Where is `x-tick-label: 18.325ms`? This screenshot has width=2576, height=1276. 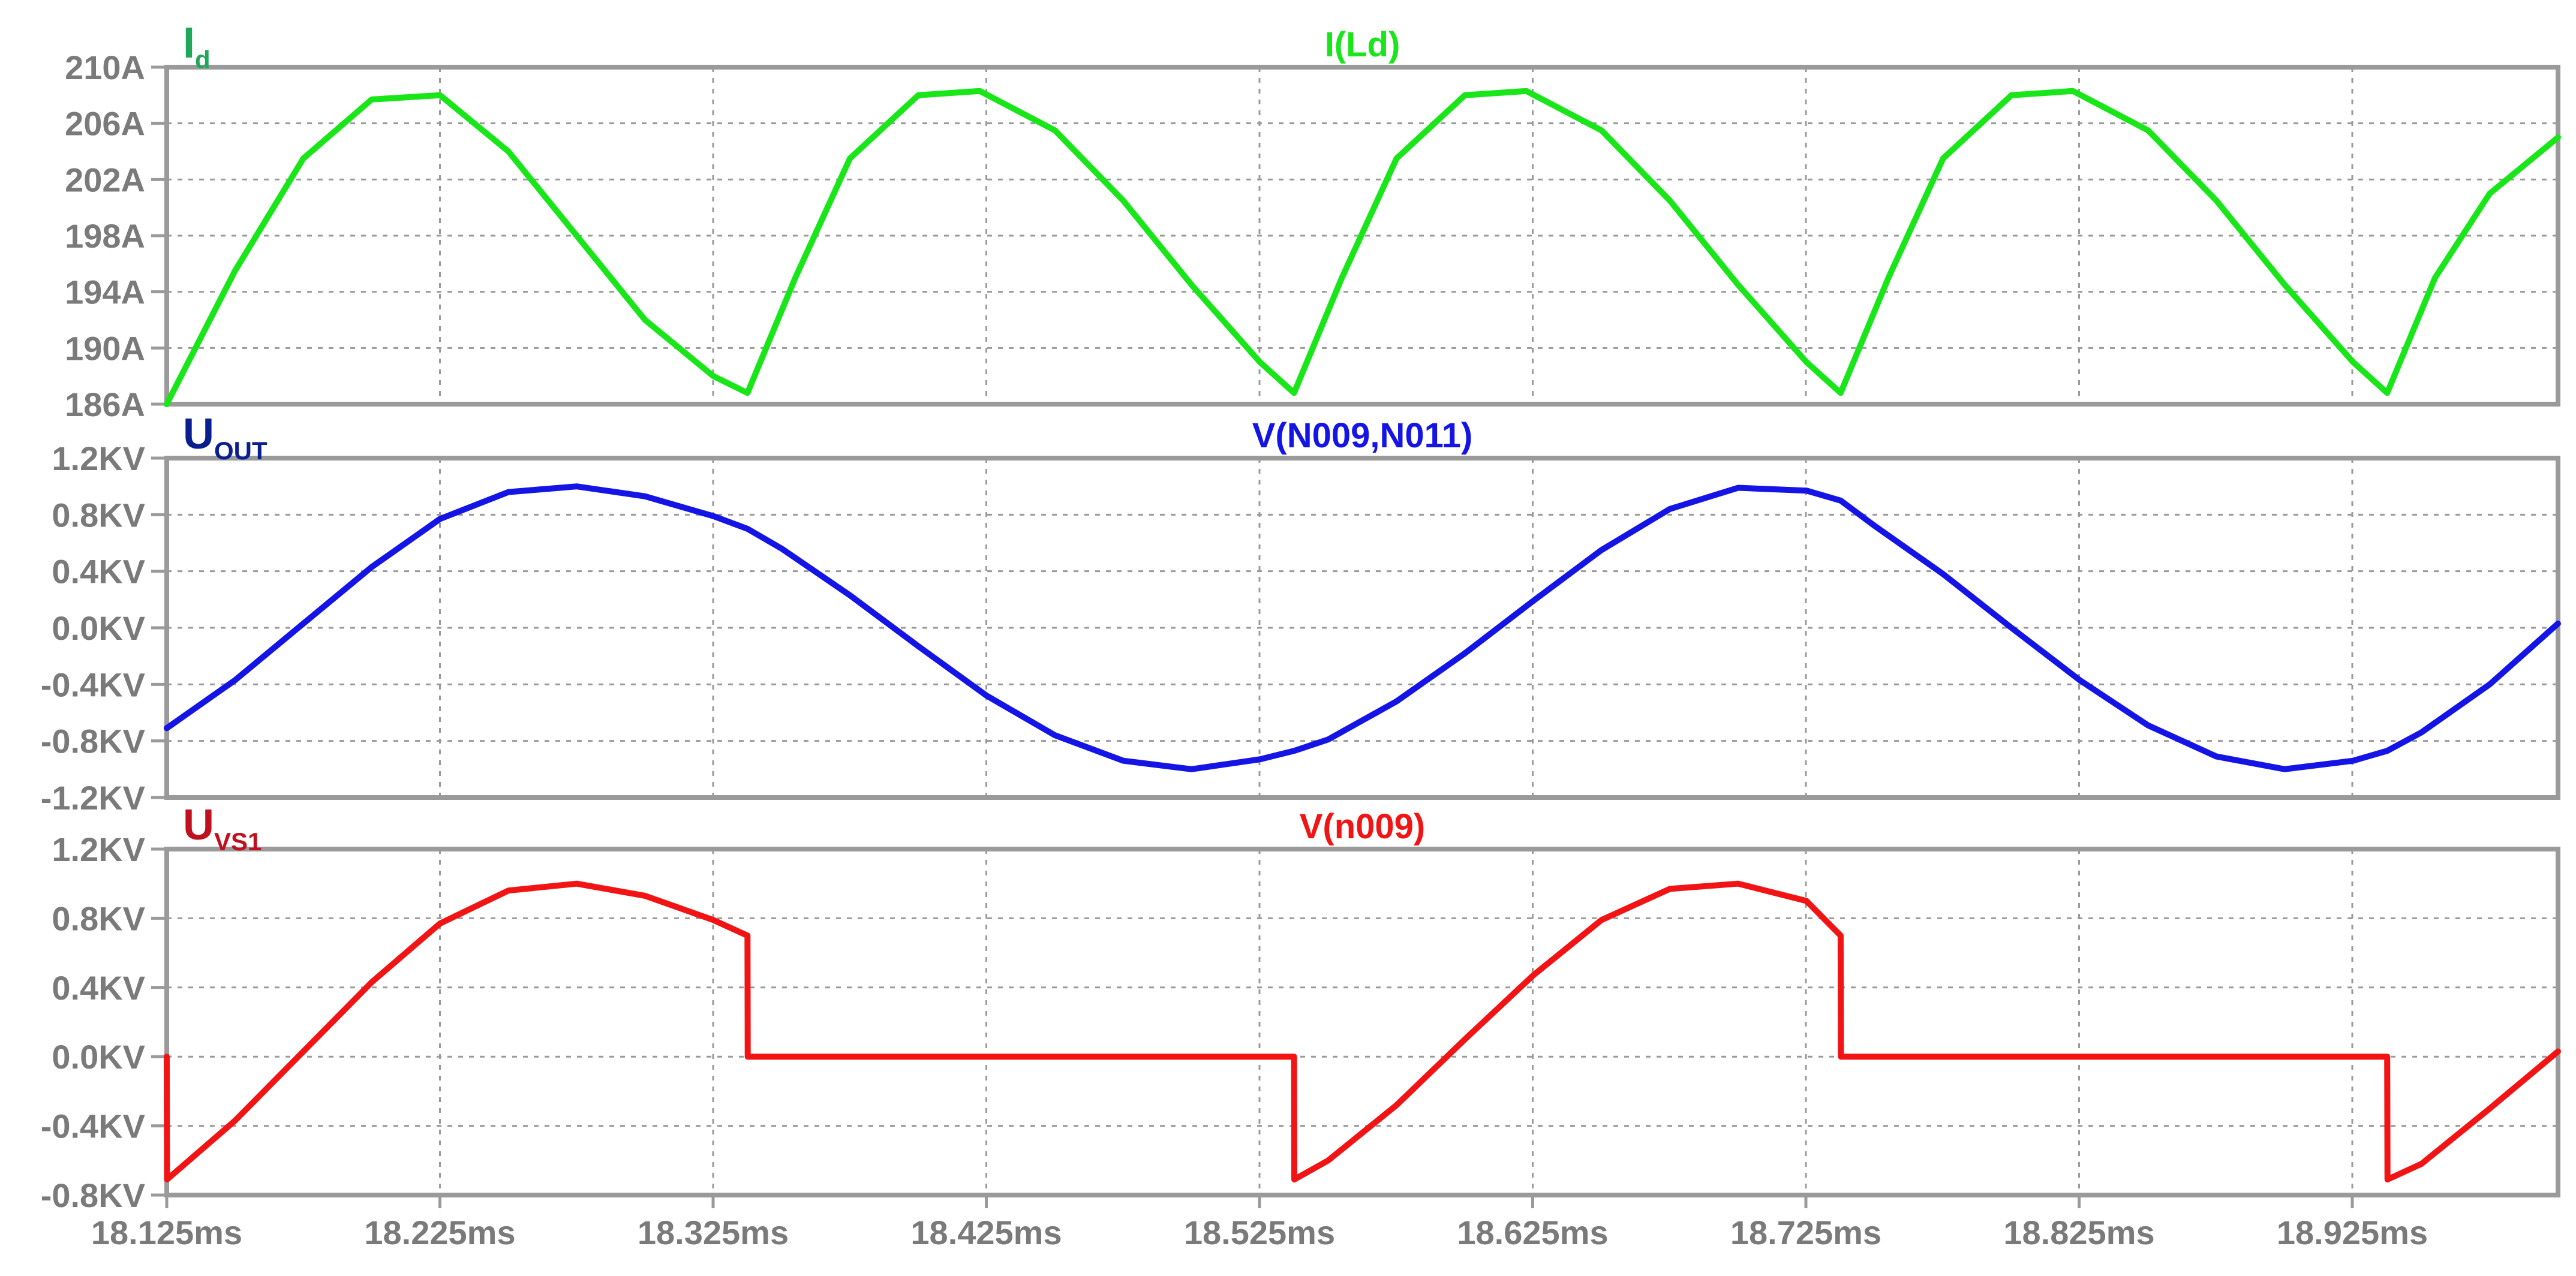
x-tick-label: 18.325ms is located at coordinates (714, 1232).